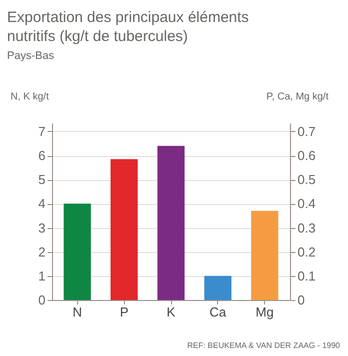  What do you see at coordinates (265, 312) in the screenshot?
I see `x-tick-label: Mg` at bounding box center [265, 312].